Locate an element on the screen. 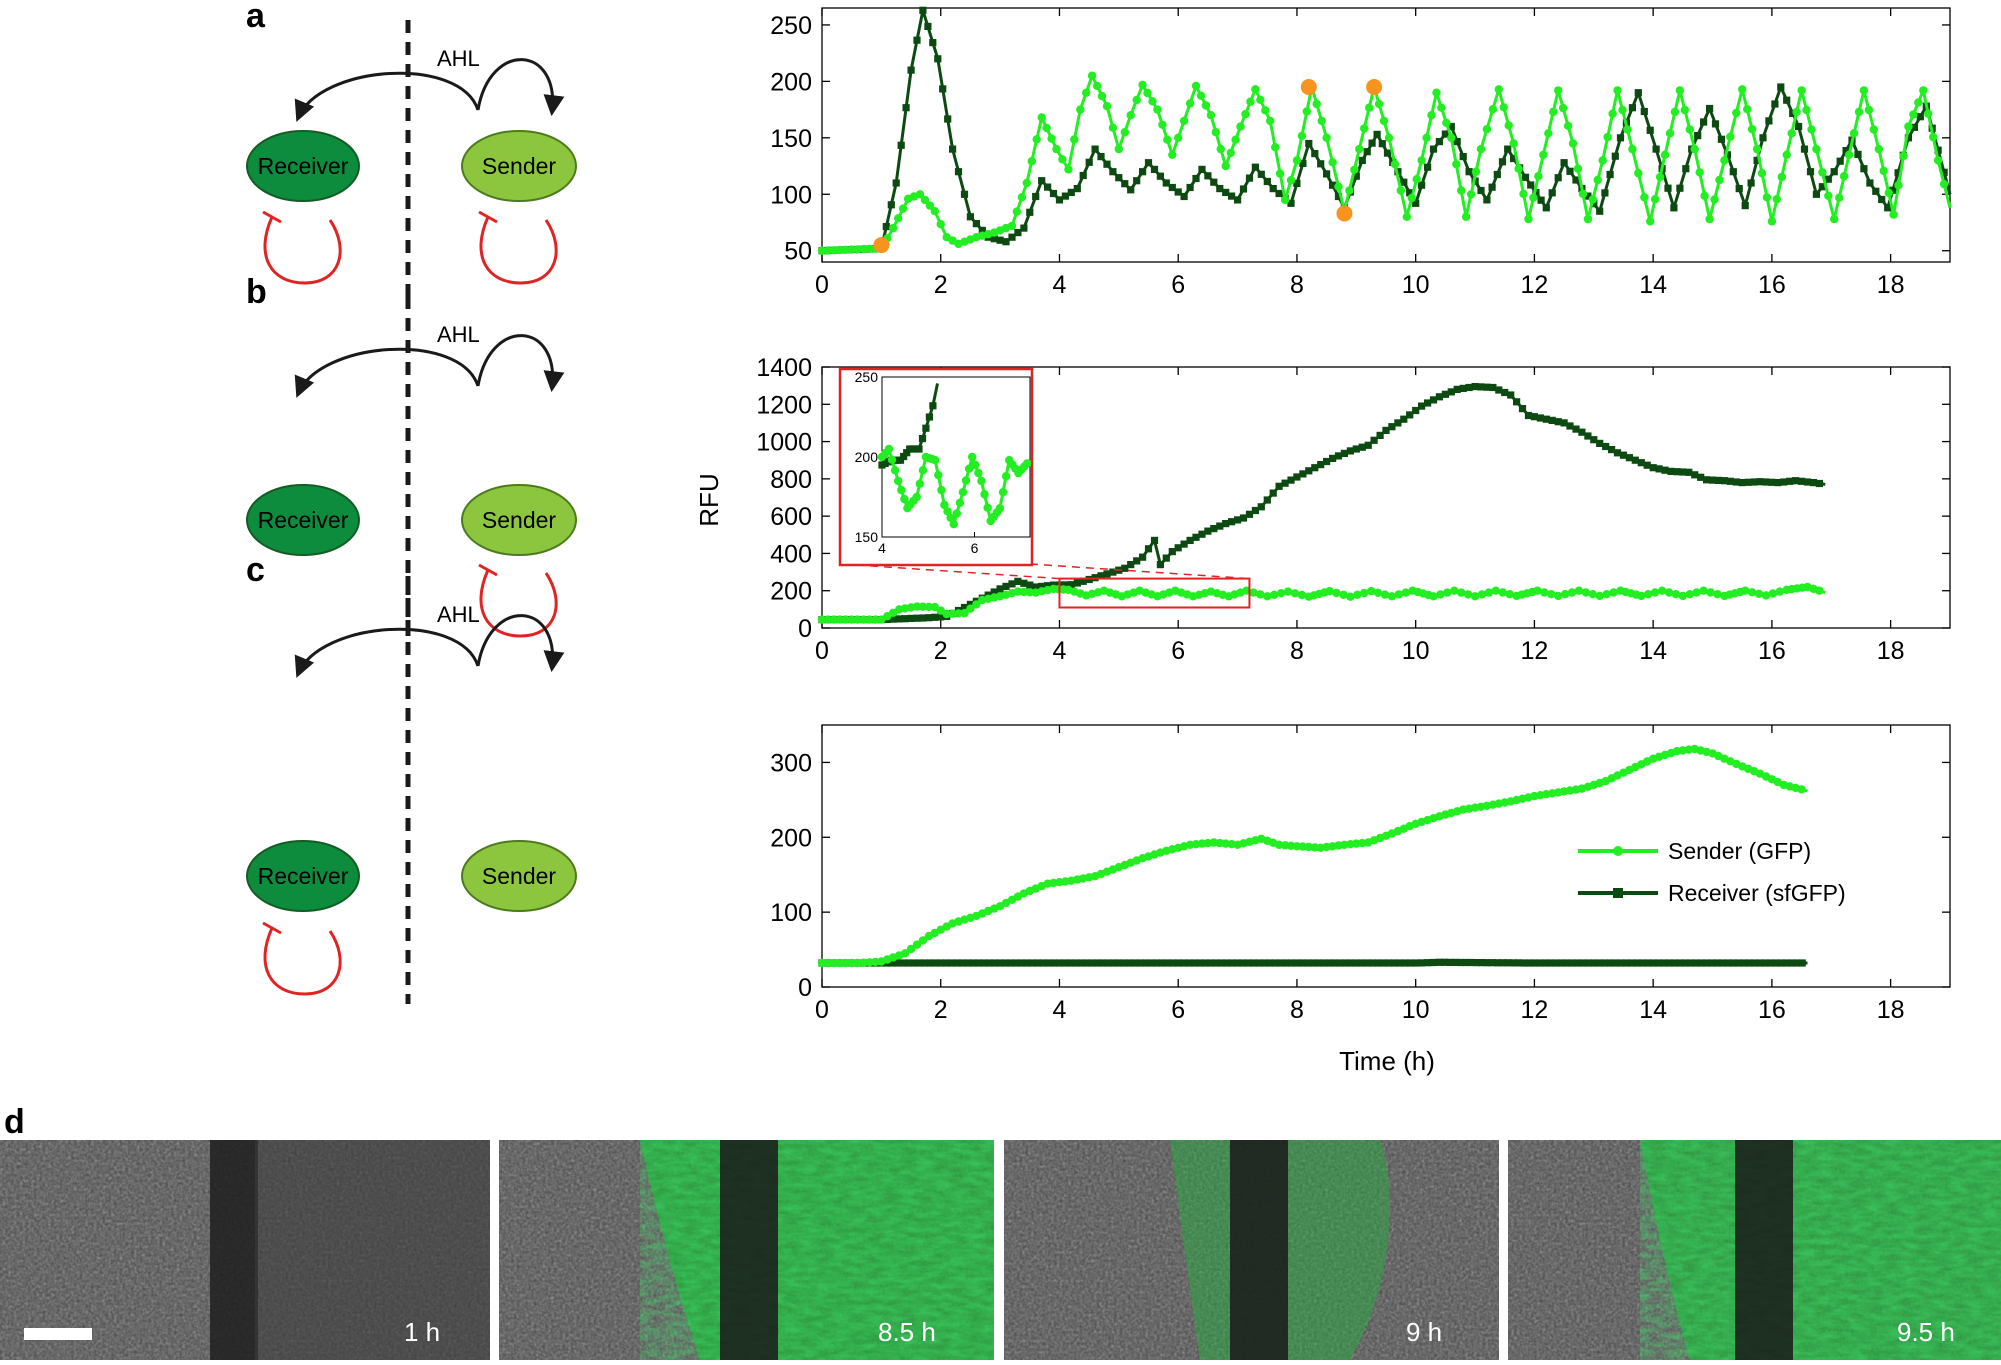 This screenshot has height=1365, width=2001. y-tick-label: 800 is located at coordinates (791, 480).